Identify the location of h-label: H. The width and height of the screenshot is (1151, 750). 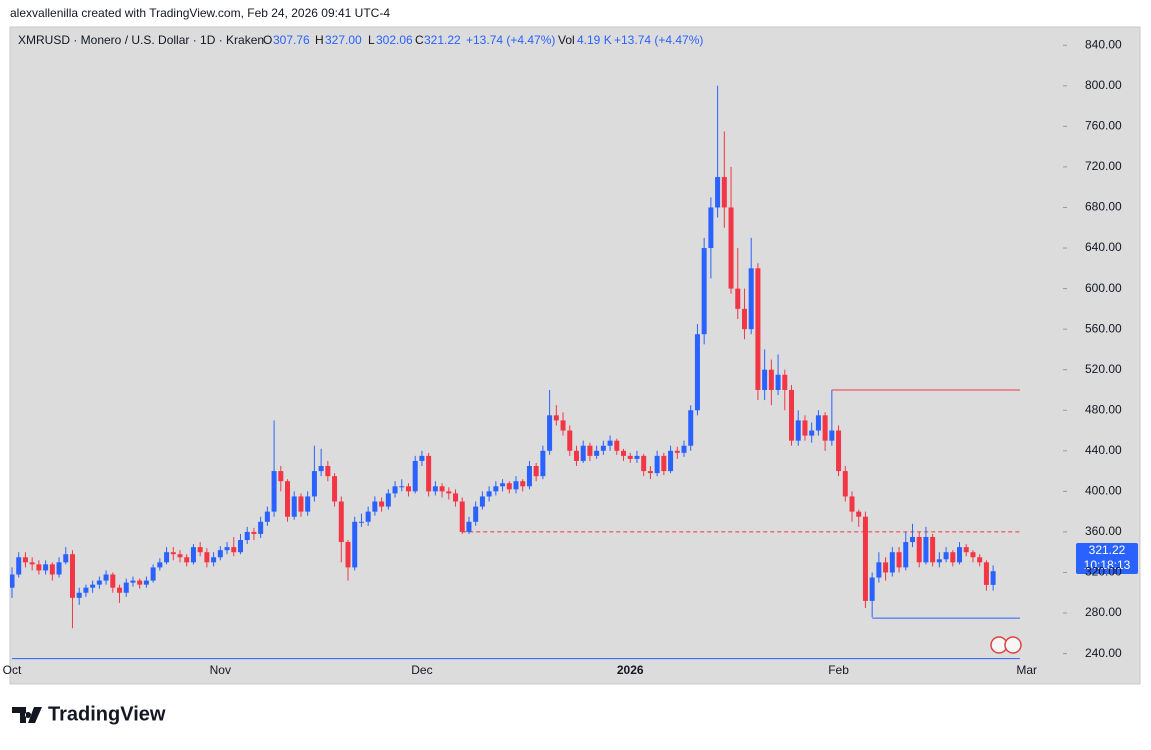
(319, 40).